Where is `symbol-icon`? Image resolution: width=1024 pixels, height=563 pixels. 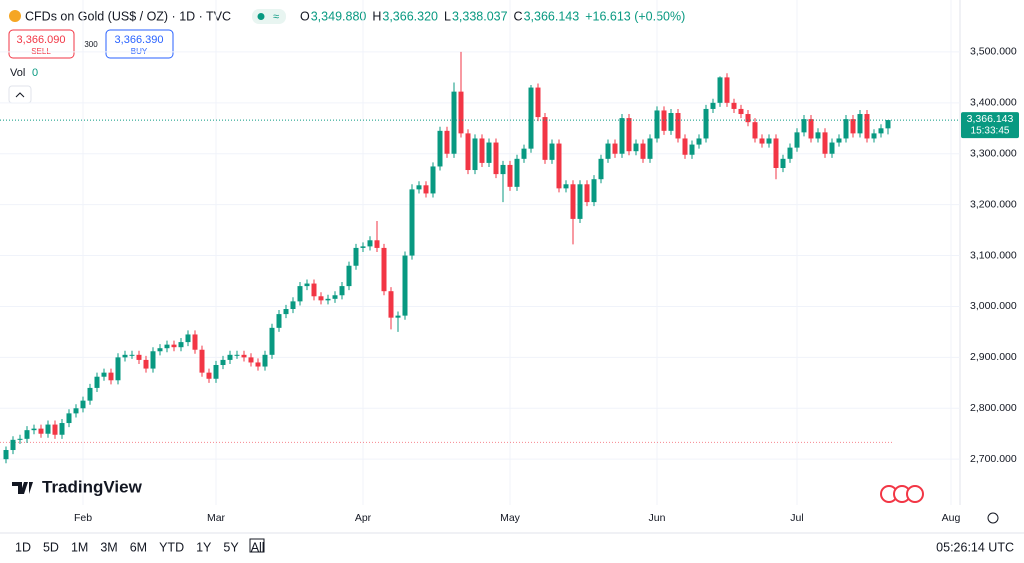
symbol-icon is located at coordinates (15, 16).